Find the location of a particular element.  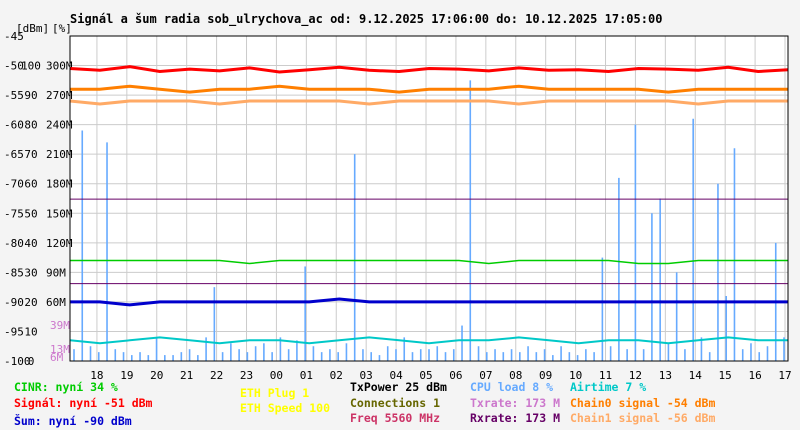

y-tick-pct: 0 is located at coordinates (31, 361).